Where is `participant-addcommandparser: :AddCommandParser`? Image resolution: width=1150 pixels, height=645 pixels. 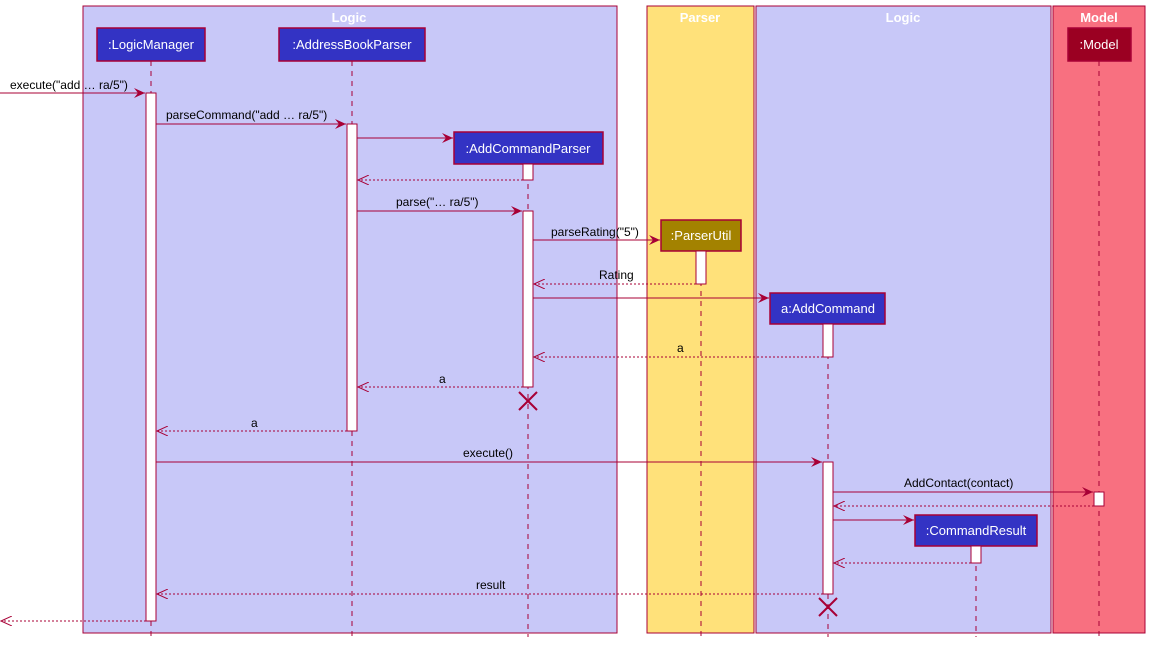
participant-addcommandparser: :AddCommandParser is located at coordinates (528, 148).